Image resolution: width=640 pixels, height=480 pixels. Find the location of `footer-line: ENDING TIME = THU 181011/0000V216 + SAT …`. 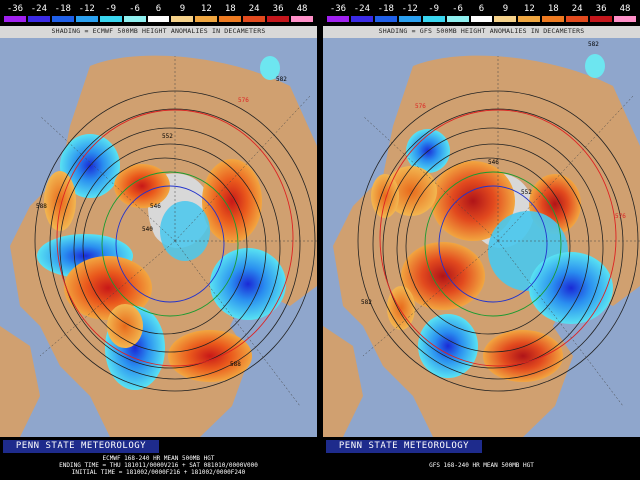

footer-line: ENDING TIME = THU 181011/0000V216 + SAT … is located at coordinates (158, 465).